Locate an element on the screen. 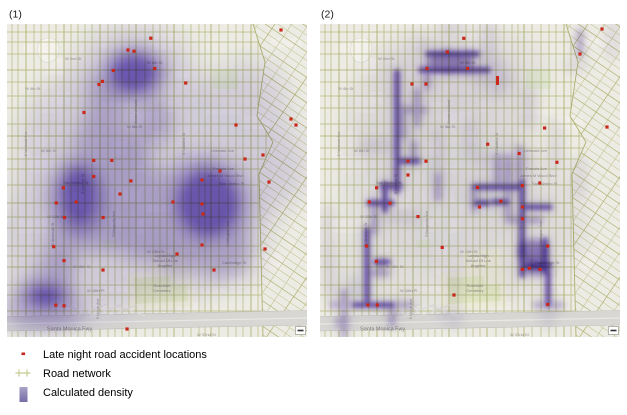 The width and height of the screenshot is (627, 415). svg-text: Calculated density is located at coordinates (88, 393).